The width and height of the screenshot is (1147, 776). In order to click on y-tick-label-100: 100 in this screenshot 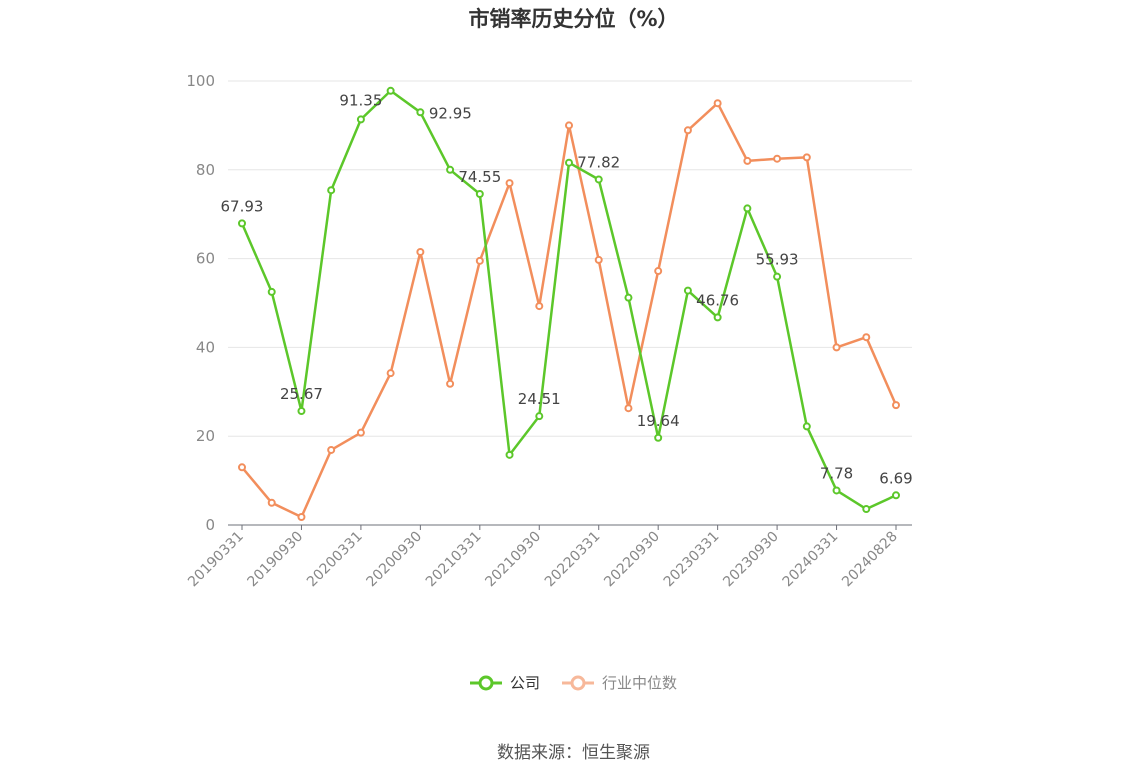, I will do `click(200, 81)`.